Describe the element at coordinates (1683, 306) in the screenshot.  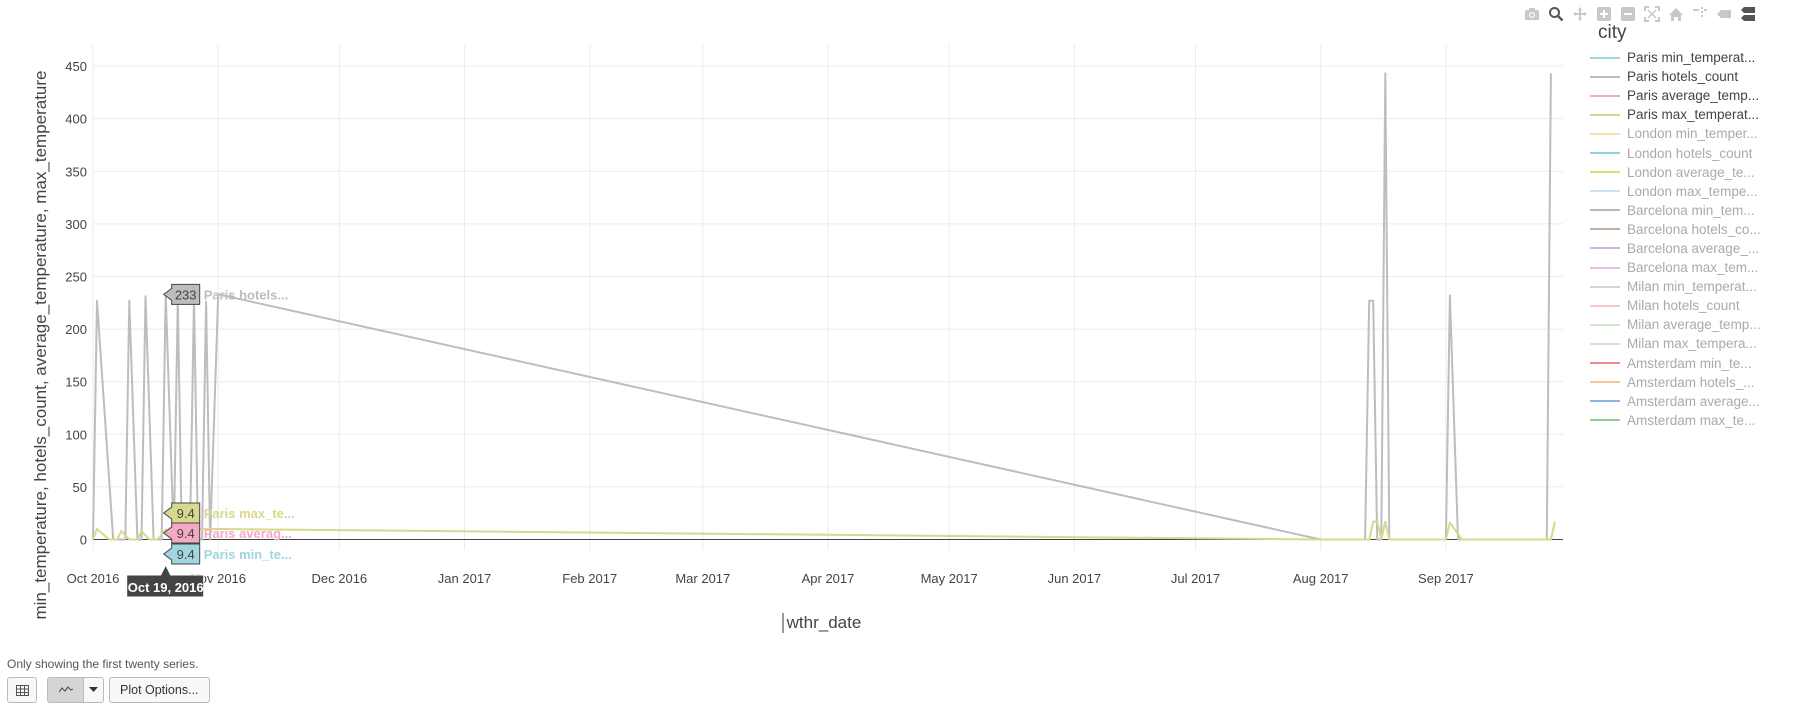
I see `legend-label: Milan hotels_count` at that location.